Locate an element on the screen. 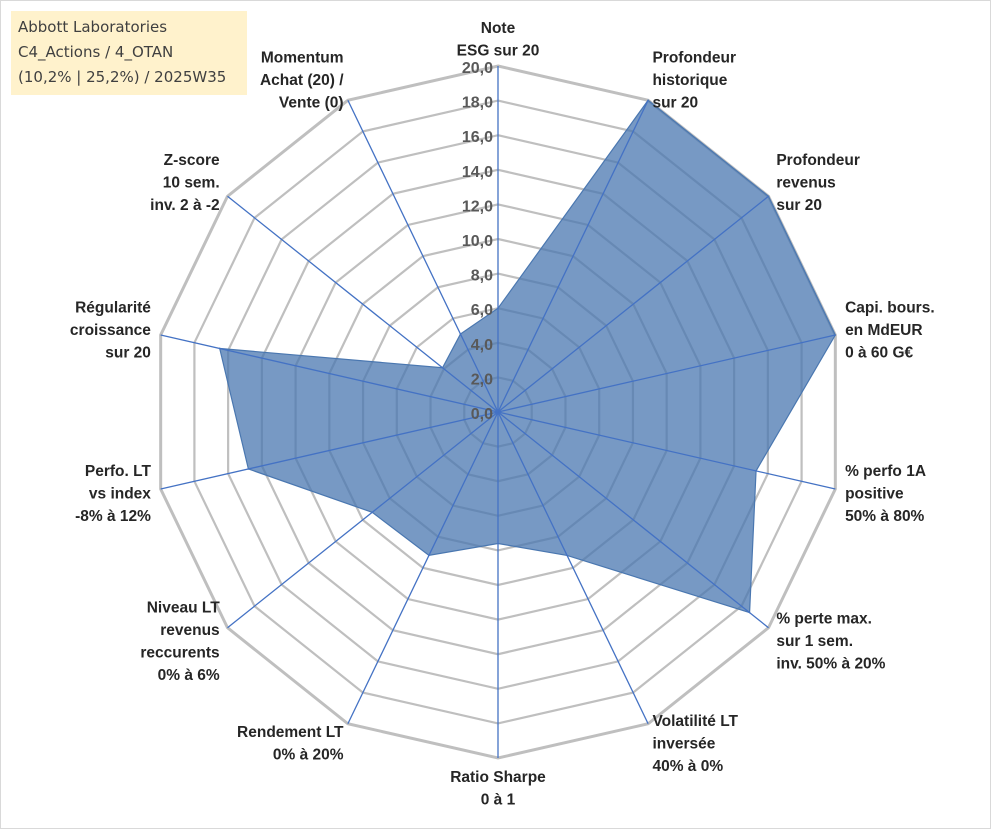 This screenshot has width=991, height=829. axis-label-line: Perfo. LT is located at coordinates (118, 471).